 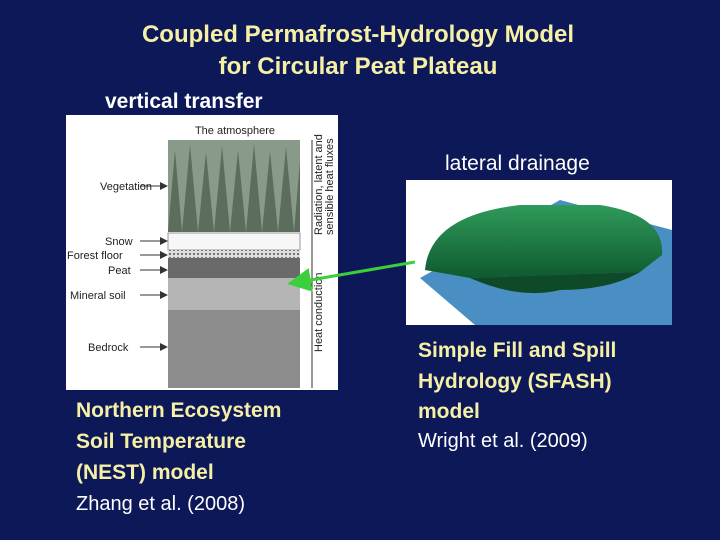 What do you see at coordinates (515, 381) in the screenshot?
I see `model-name: Hydrology (SFASH)` at bounding box center [515, 381].